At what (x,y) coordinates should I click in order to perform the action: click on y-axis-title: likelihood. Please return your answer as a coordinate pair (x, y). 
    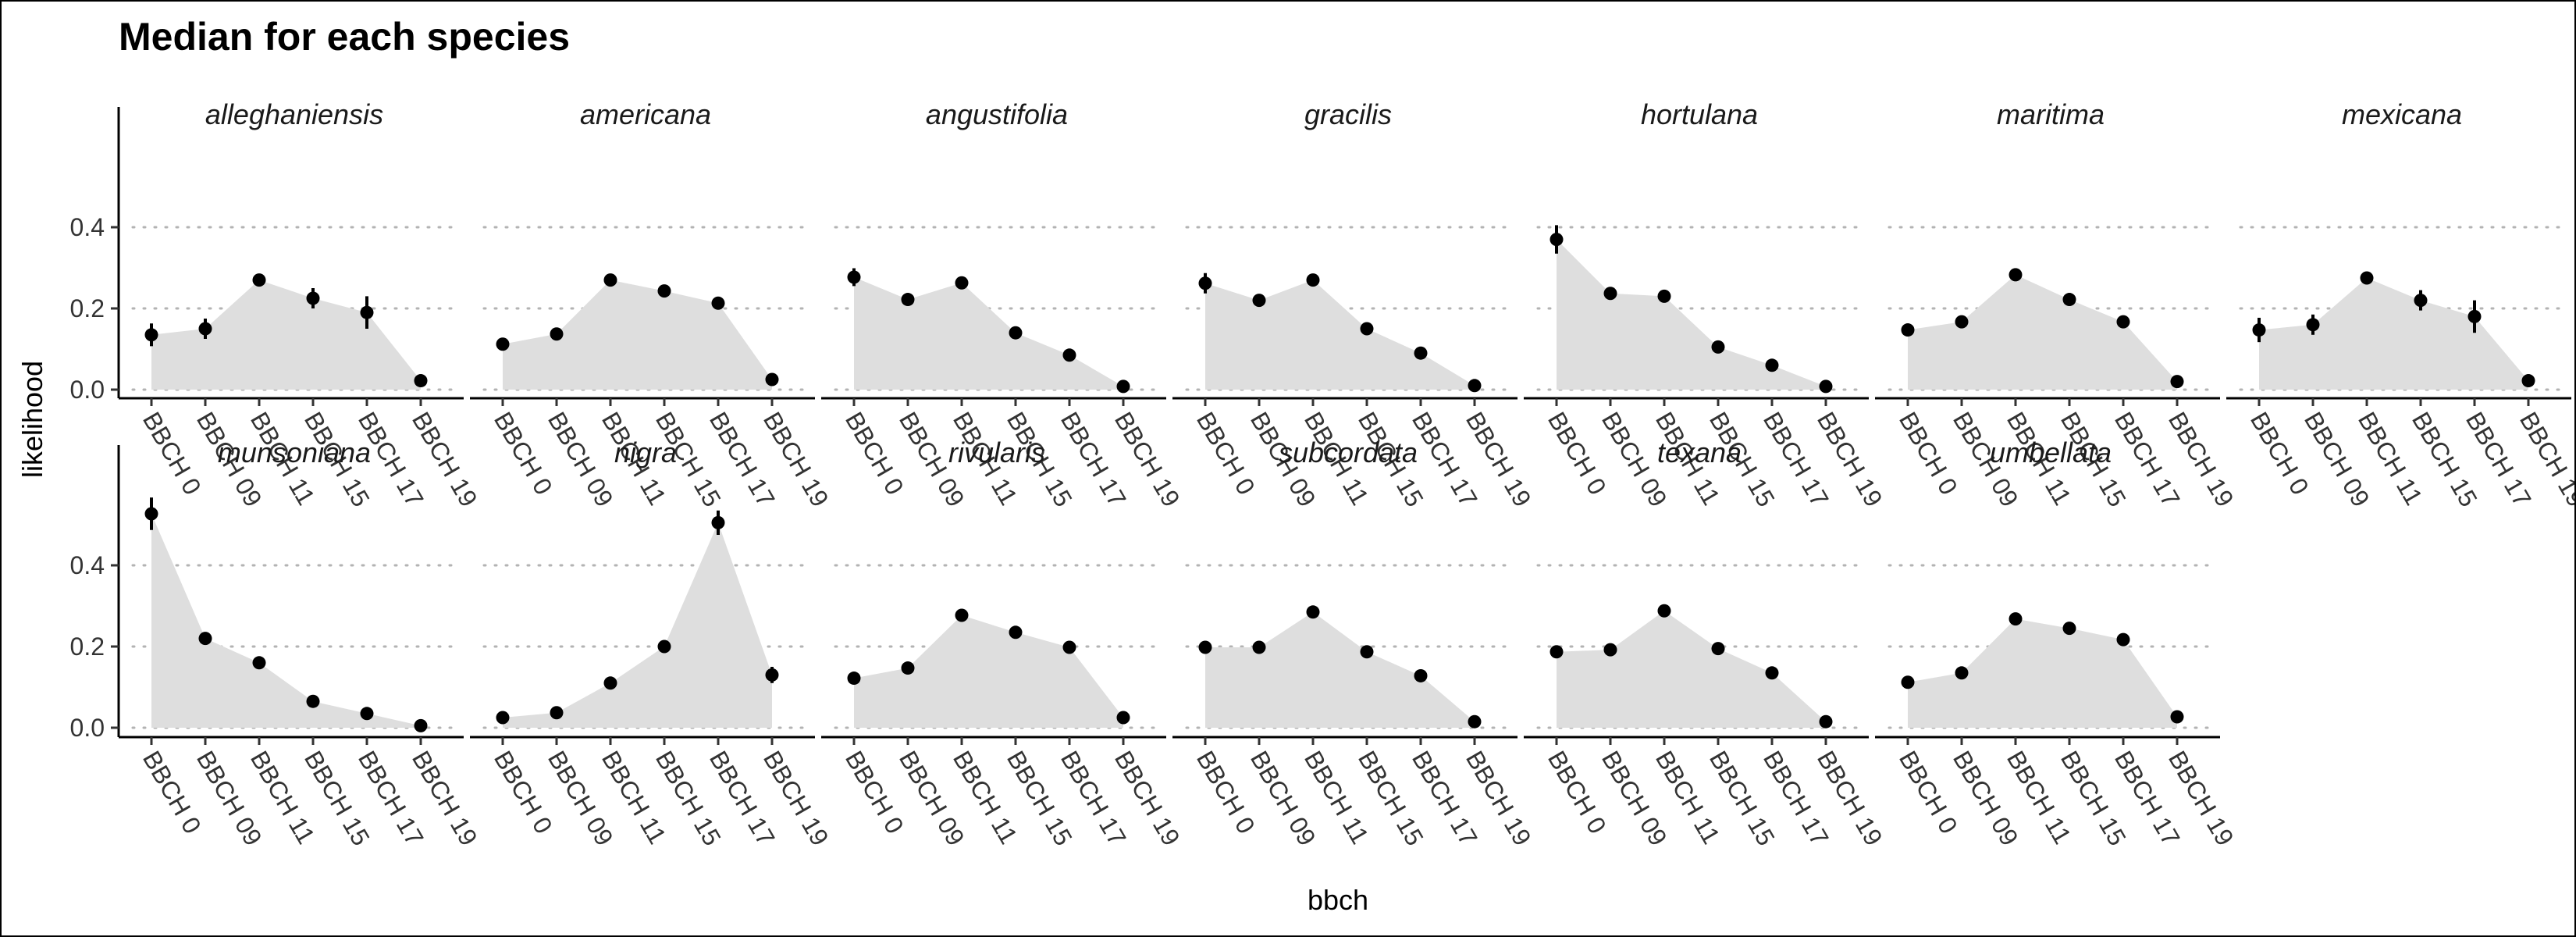
    Looking at the image, I should click on (32, 419).